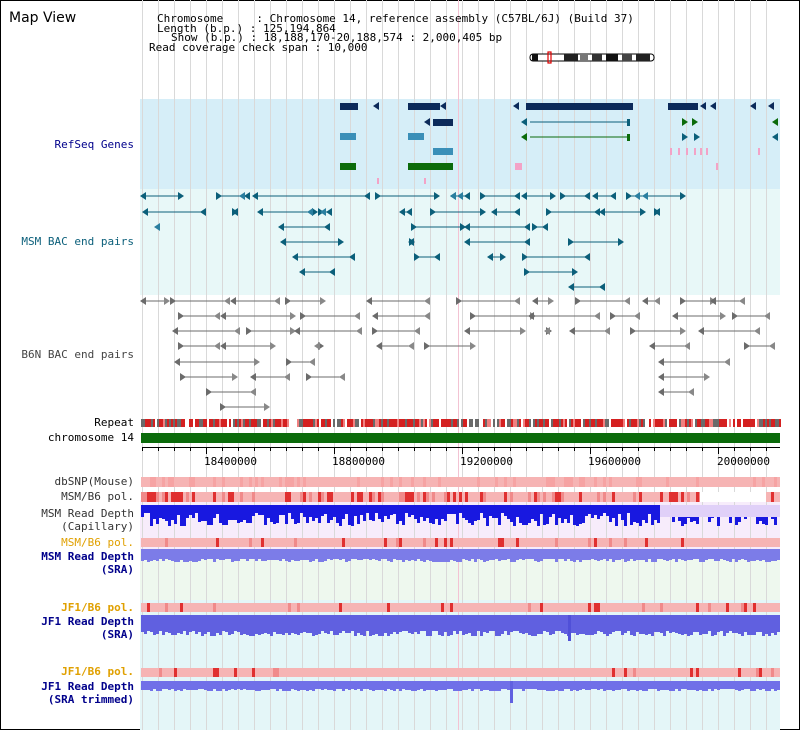 Image resolution: width=800 pixels, height=730 pixels. I want to click on msm-bac-label: MSM BAC end pairs, so click(77, 241).